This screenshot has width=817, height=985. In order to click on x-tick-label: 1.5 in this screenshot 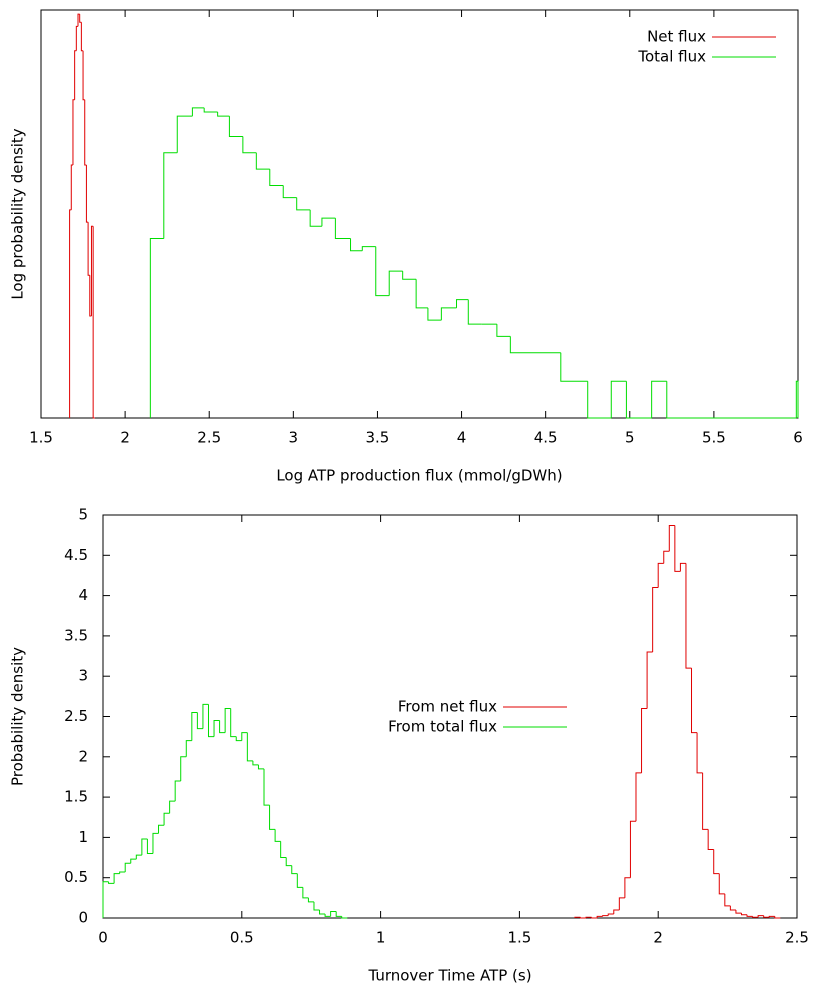, I will do `click(519, 938)`.